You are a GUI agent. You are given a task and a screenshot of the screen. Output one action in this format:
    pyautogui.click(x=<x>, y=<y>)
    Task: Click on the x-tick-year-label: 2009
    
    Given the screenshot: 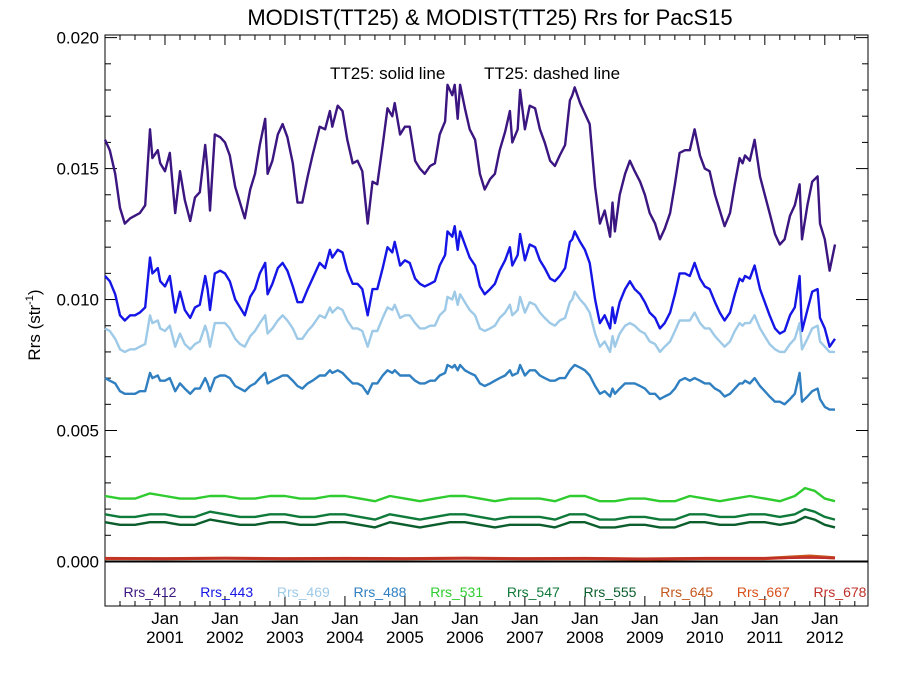 What is the action you would take?
    pyautogui.click(x=645, y=637)
    